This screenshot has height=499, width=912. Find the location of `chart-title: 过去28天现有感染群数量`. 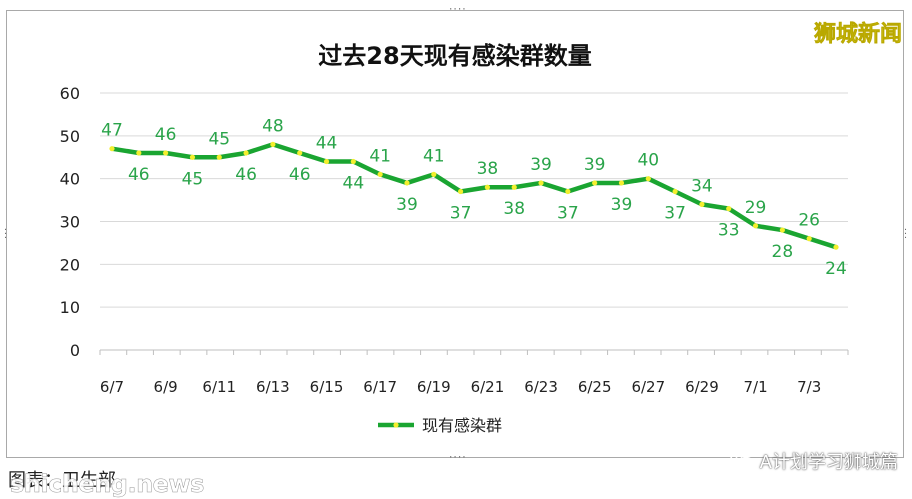

chart-title: 过去28天现有感染群数量 is located at coordinates (454, 56).